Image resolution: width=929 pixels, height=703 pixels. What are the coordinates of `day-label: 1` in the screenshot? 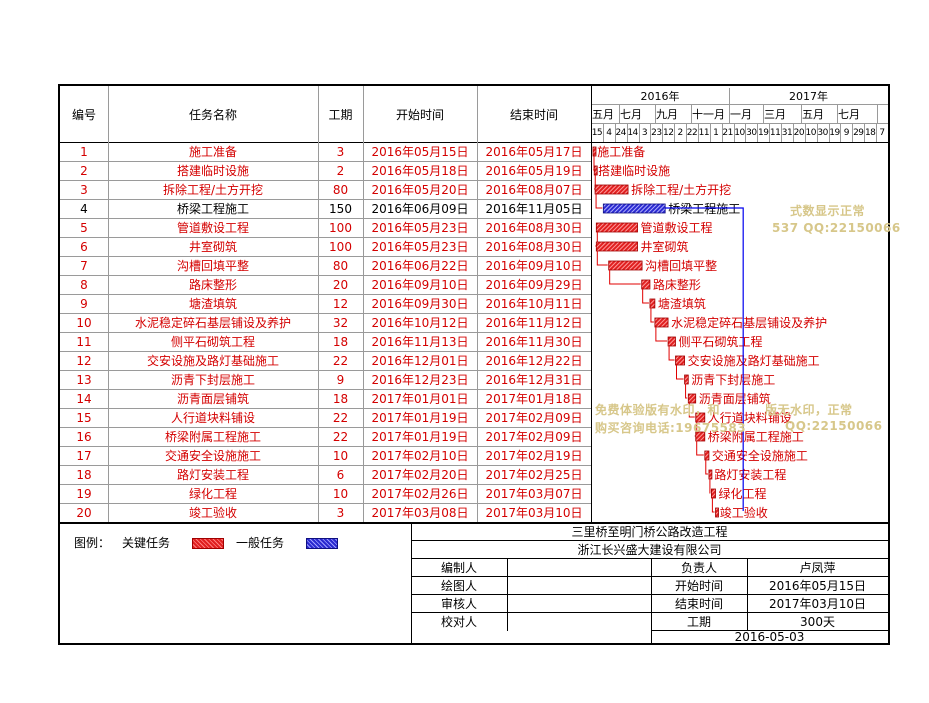 It's located at (716, 133).